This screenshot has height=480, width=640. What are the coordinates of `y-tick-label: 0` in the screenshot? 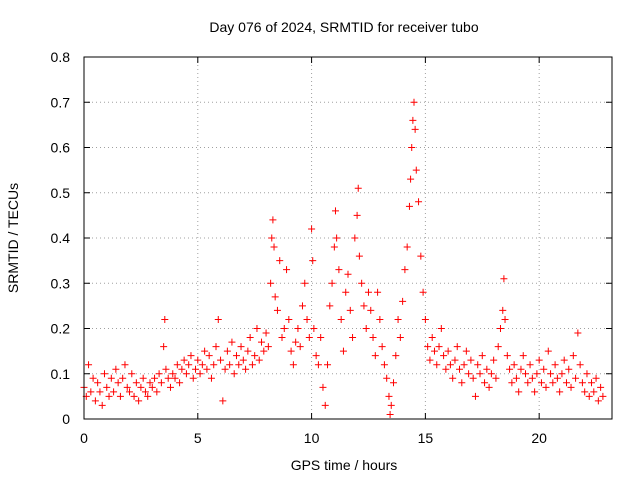 It's located at (66, 419).